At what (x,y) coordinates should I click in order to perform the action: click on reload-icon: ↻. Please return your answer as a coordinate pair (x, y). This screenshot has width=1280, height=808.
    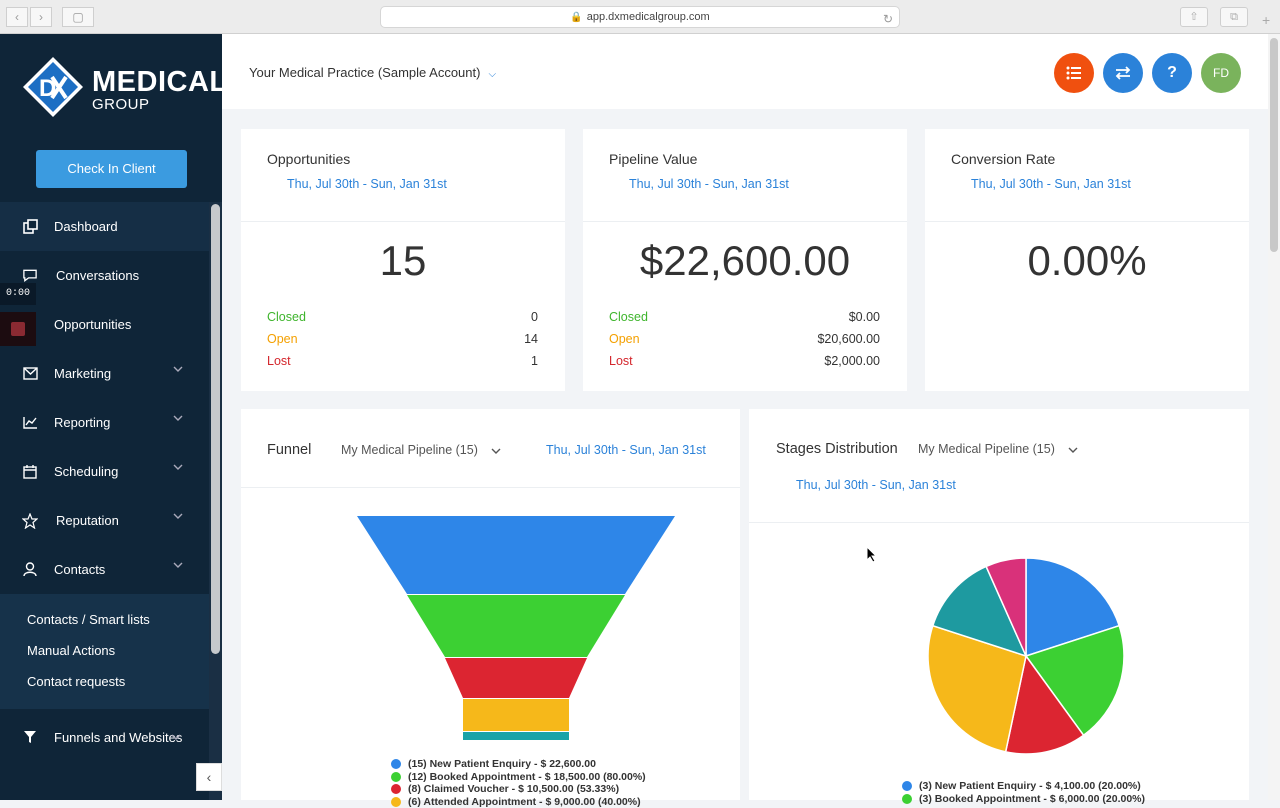
    Looking at the image, I should click on (888, 19).